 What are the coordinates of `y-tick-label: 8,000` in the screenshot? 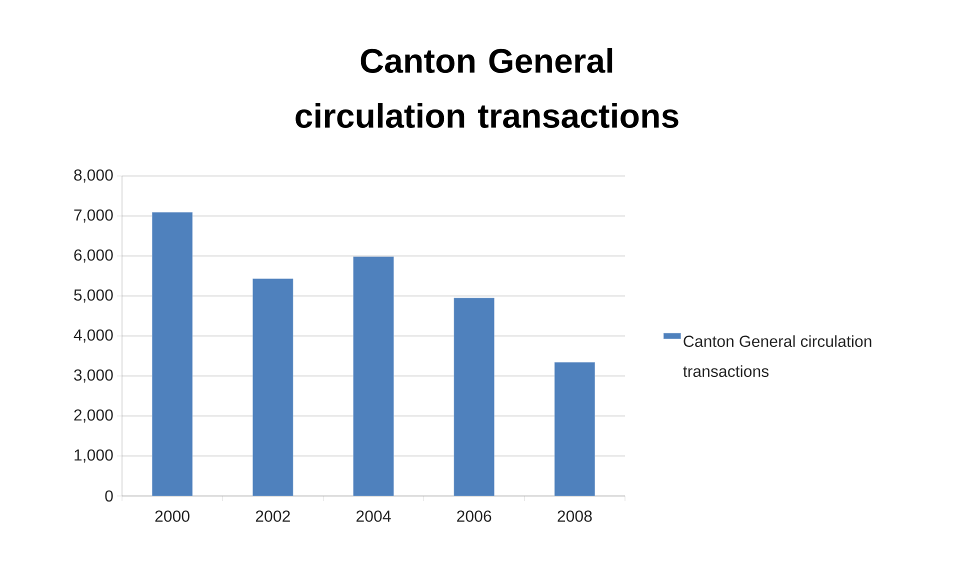 It's located at (93, 176).